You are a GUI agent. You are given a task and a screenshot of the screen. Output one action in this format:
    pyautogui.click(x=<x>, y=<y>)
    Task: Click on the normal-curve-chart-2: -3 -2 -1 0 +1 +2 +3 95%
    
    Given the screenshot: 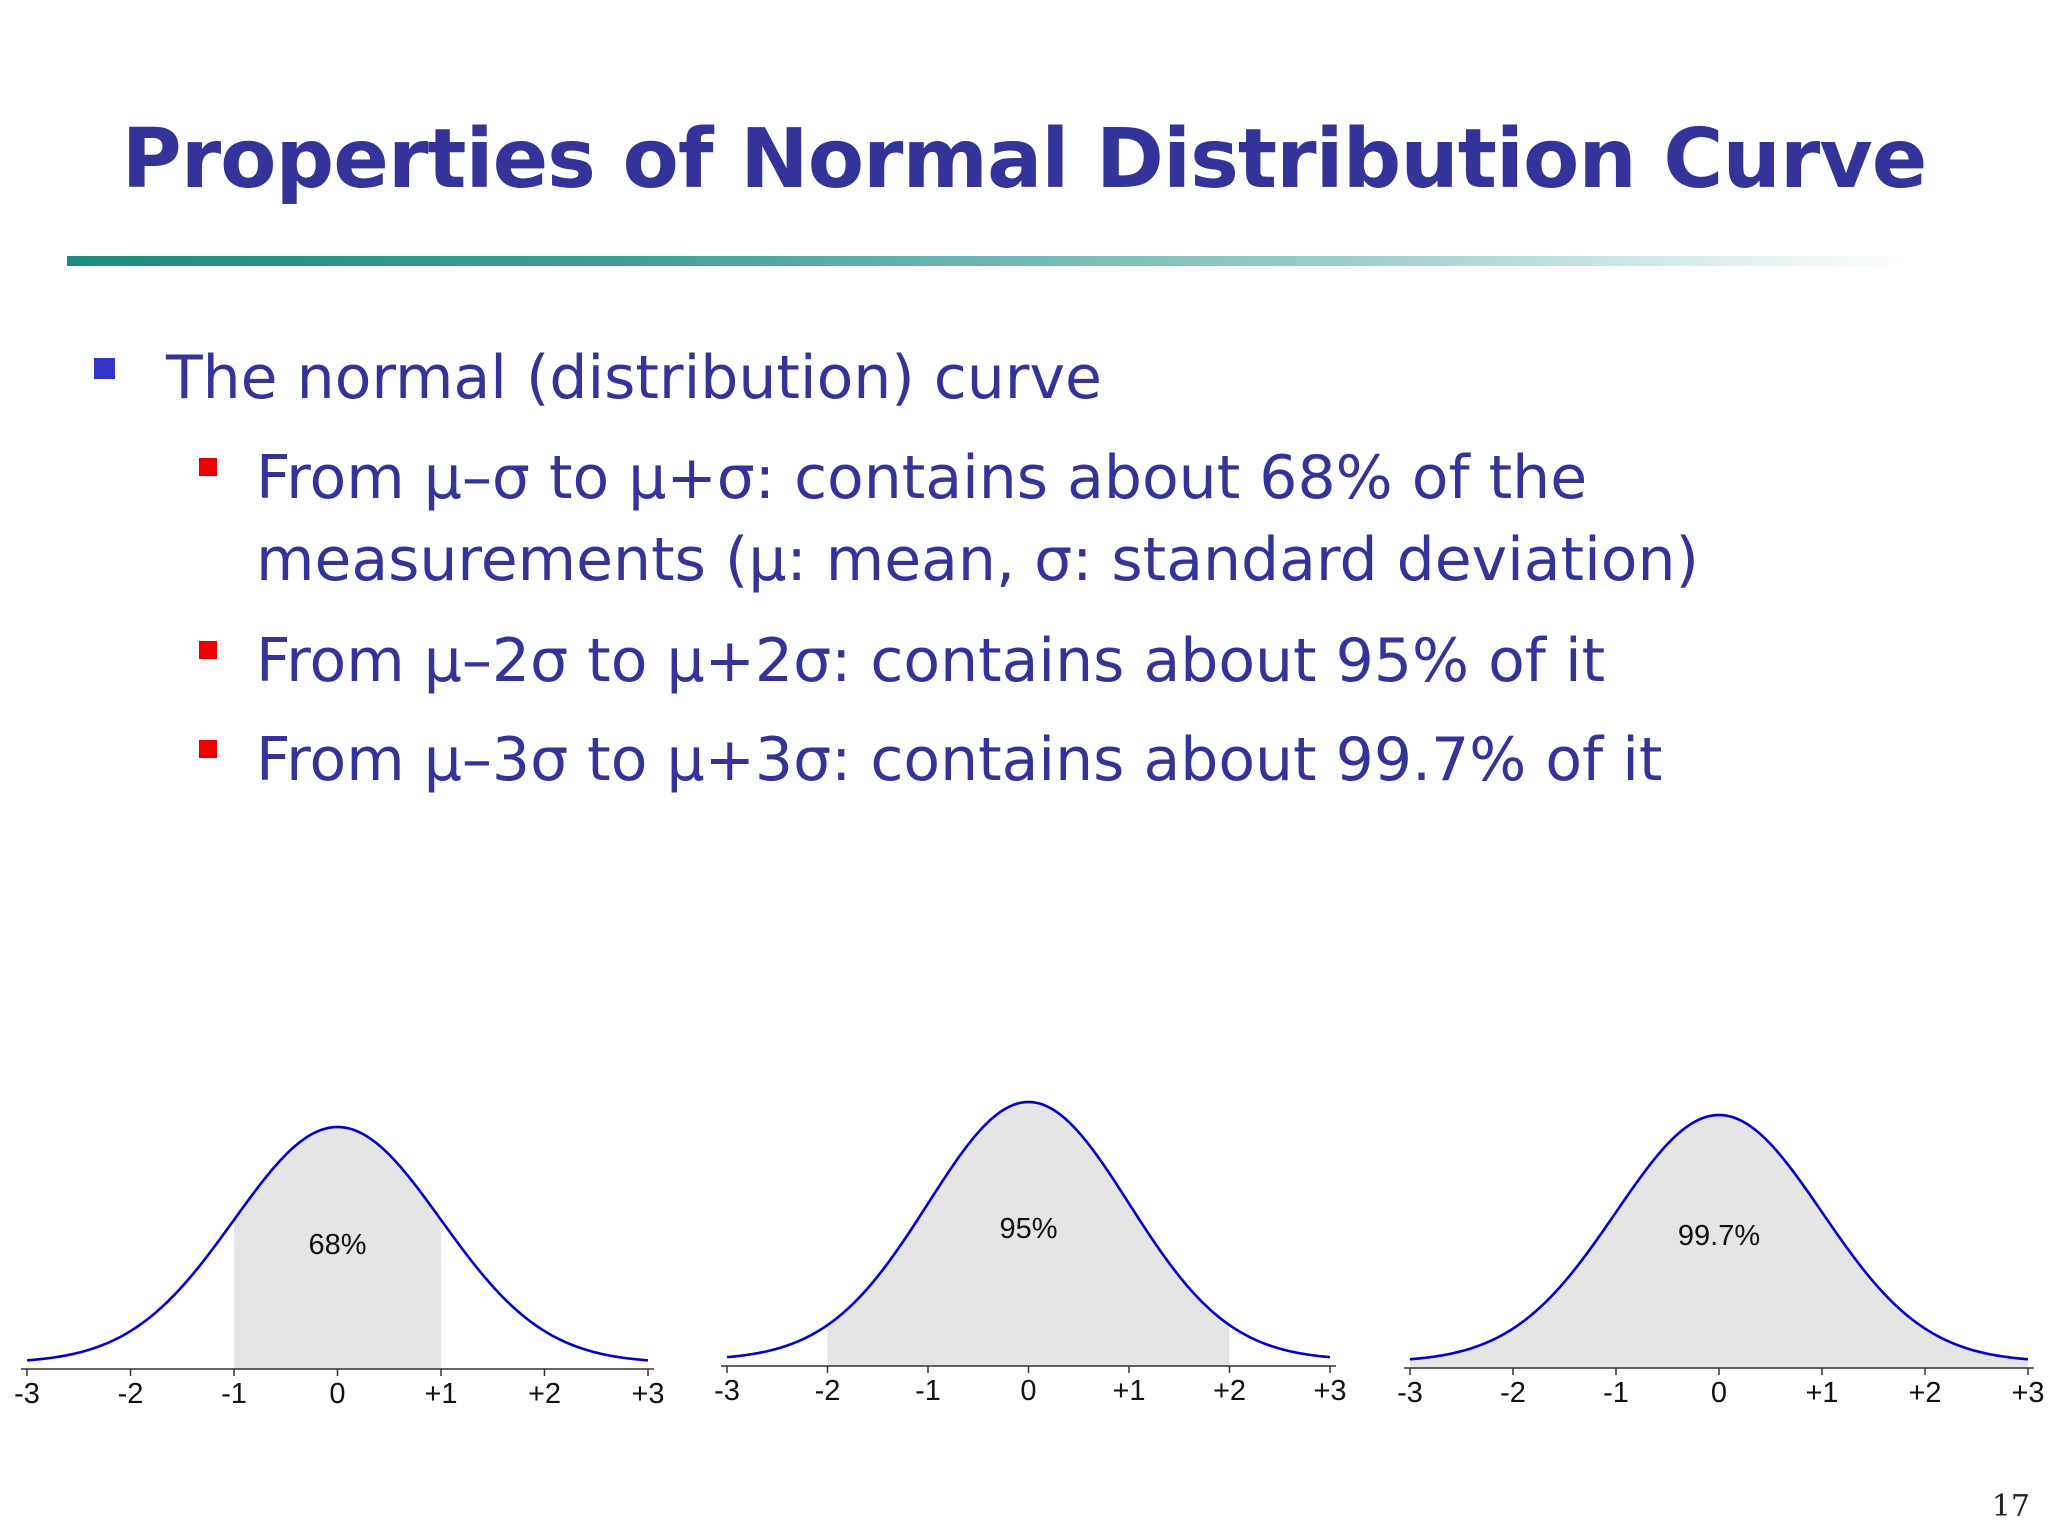 What is the action you would take?
    pyautogui.click(x=1030, y=1253)
    